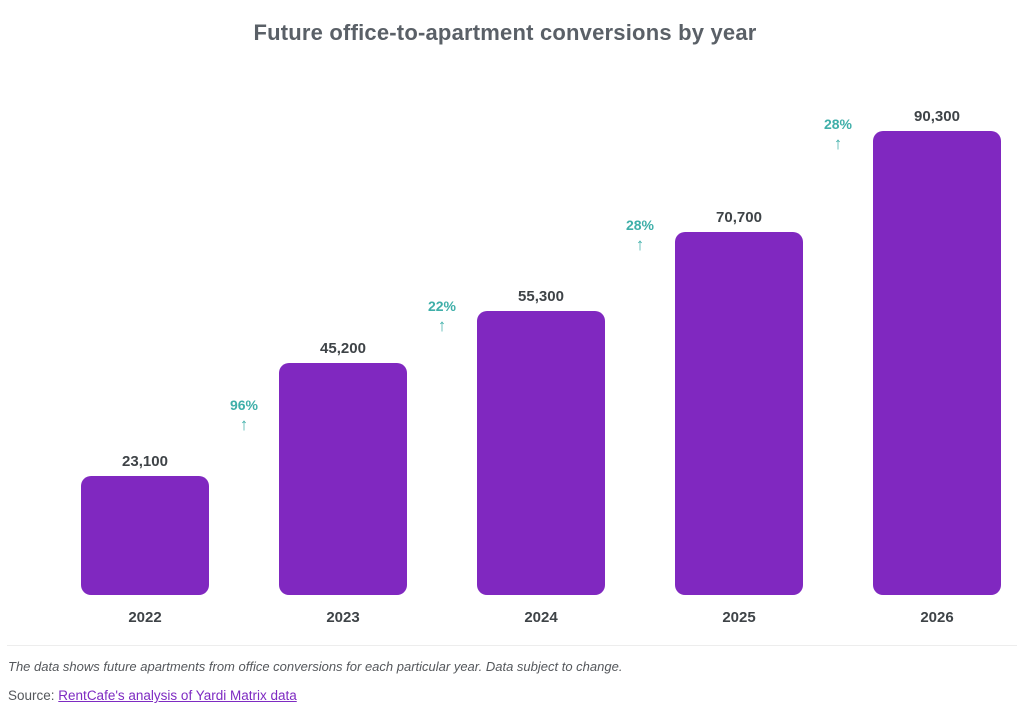  What do you see at coordinates (145, 617) in the screenshot?
I see `x-axis-label-2022: 2022` at bounding box center [145, 617].